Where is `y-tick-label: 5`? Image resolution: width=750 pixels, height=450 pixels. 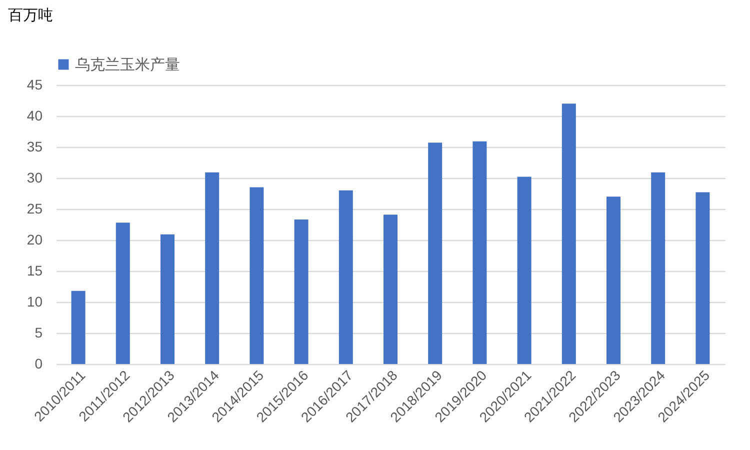
y-tick-label: 5 is located at coordinates (38, 332).